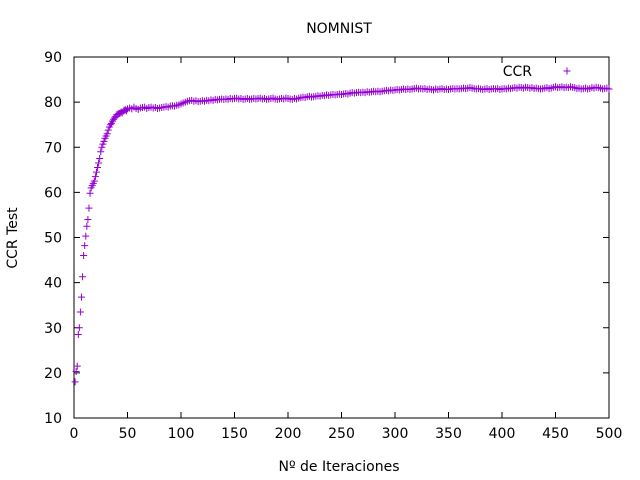  I want to click on legend: CCR, so click(537, 72).